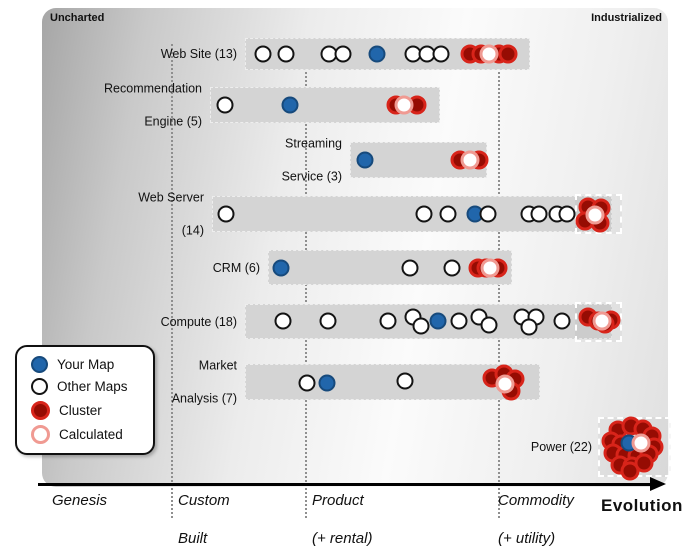 This screenshot has width=700, height=548. Describe the element at coordinates (312, 176) in the screenshot. I see `row-label-line: Service (3)` at that location.